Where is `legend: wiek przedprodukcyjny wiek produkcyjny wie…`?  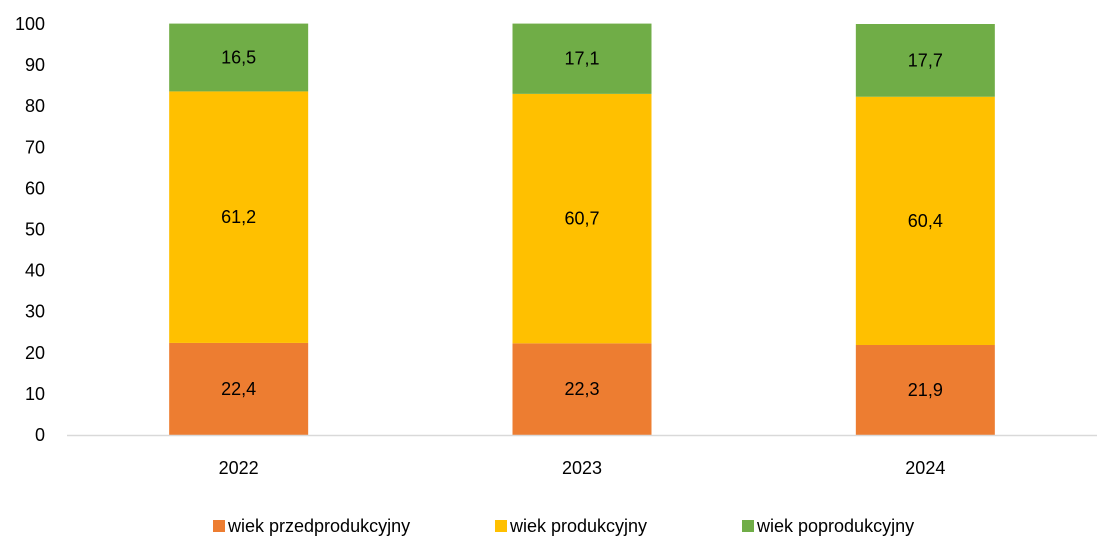 legend: wiek przedprodukcyjny wiek produkcyjny wie… is located at coordinates (563, 526).